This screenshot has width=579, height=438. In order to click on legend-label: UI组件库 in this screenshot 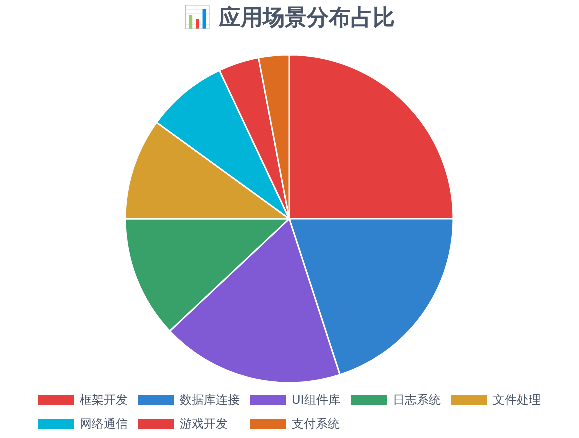, I will do `click(316, 400)`.